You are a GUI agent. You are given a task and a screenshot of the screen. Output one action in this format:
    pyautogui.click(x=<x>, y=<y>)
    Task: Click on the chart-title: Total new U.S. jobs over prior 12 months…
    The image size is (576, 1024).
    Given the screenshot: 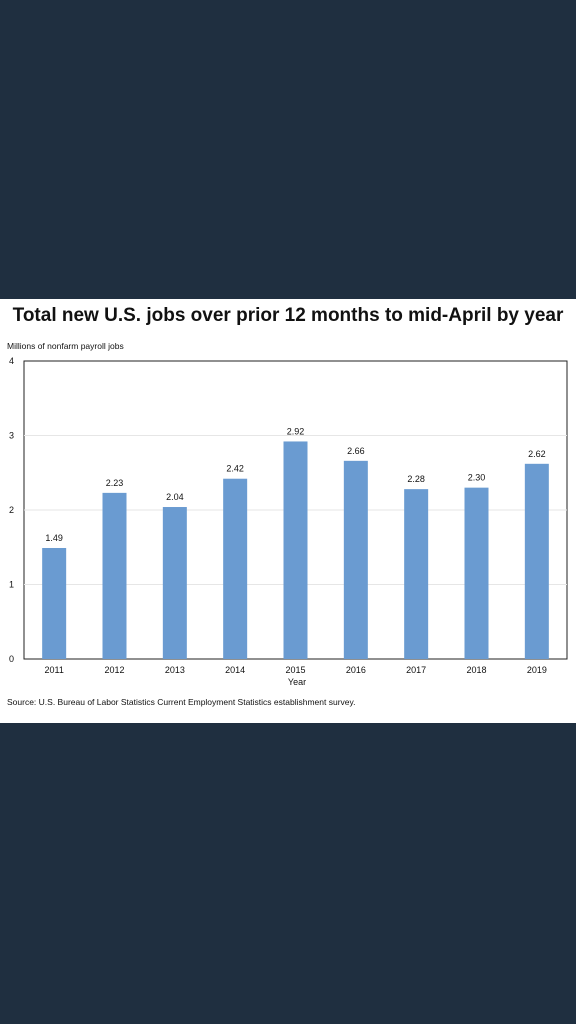 What is the action you would take?
    pyautogui.click(x=288, y=315)
    